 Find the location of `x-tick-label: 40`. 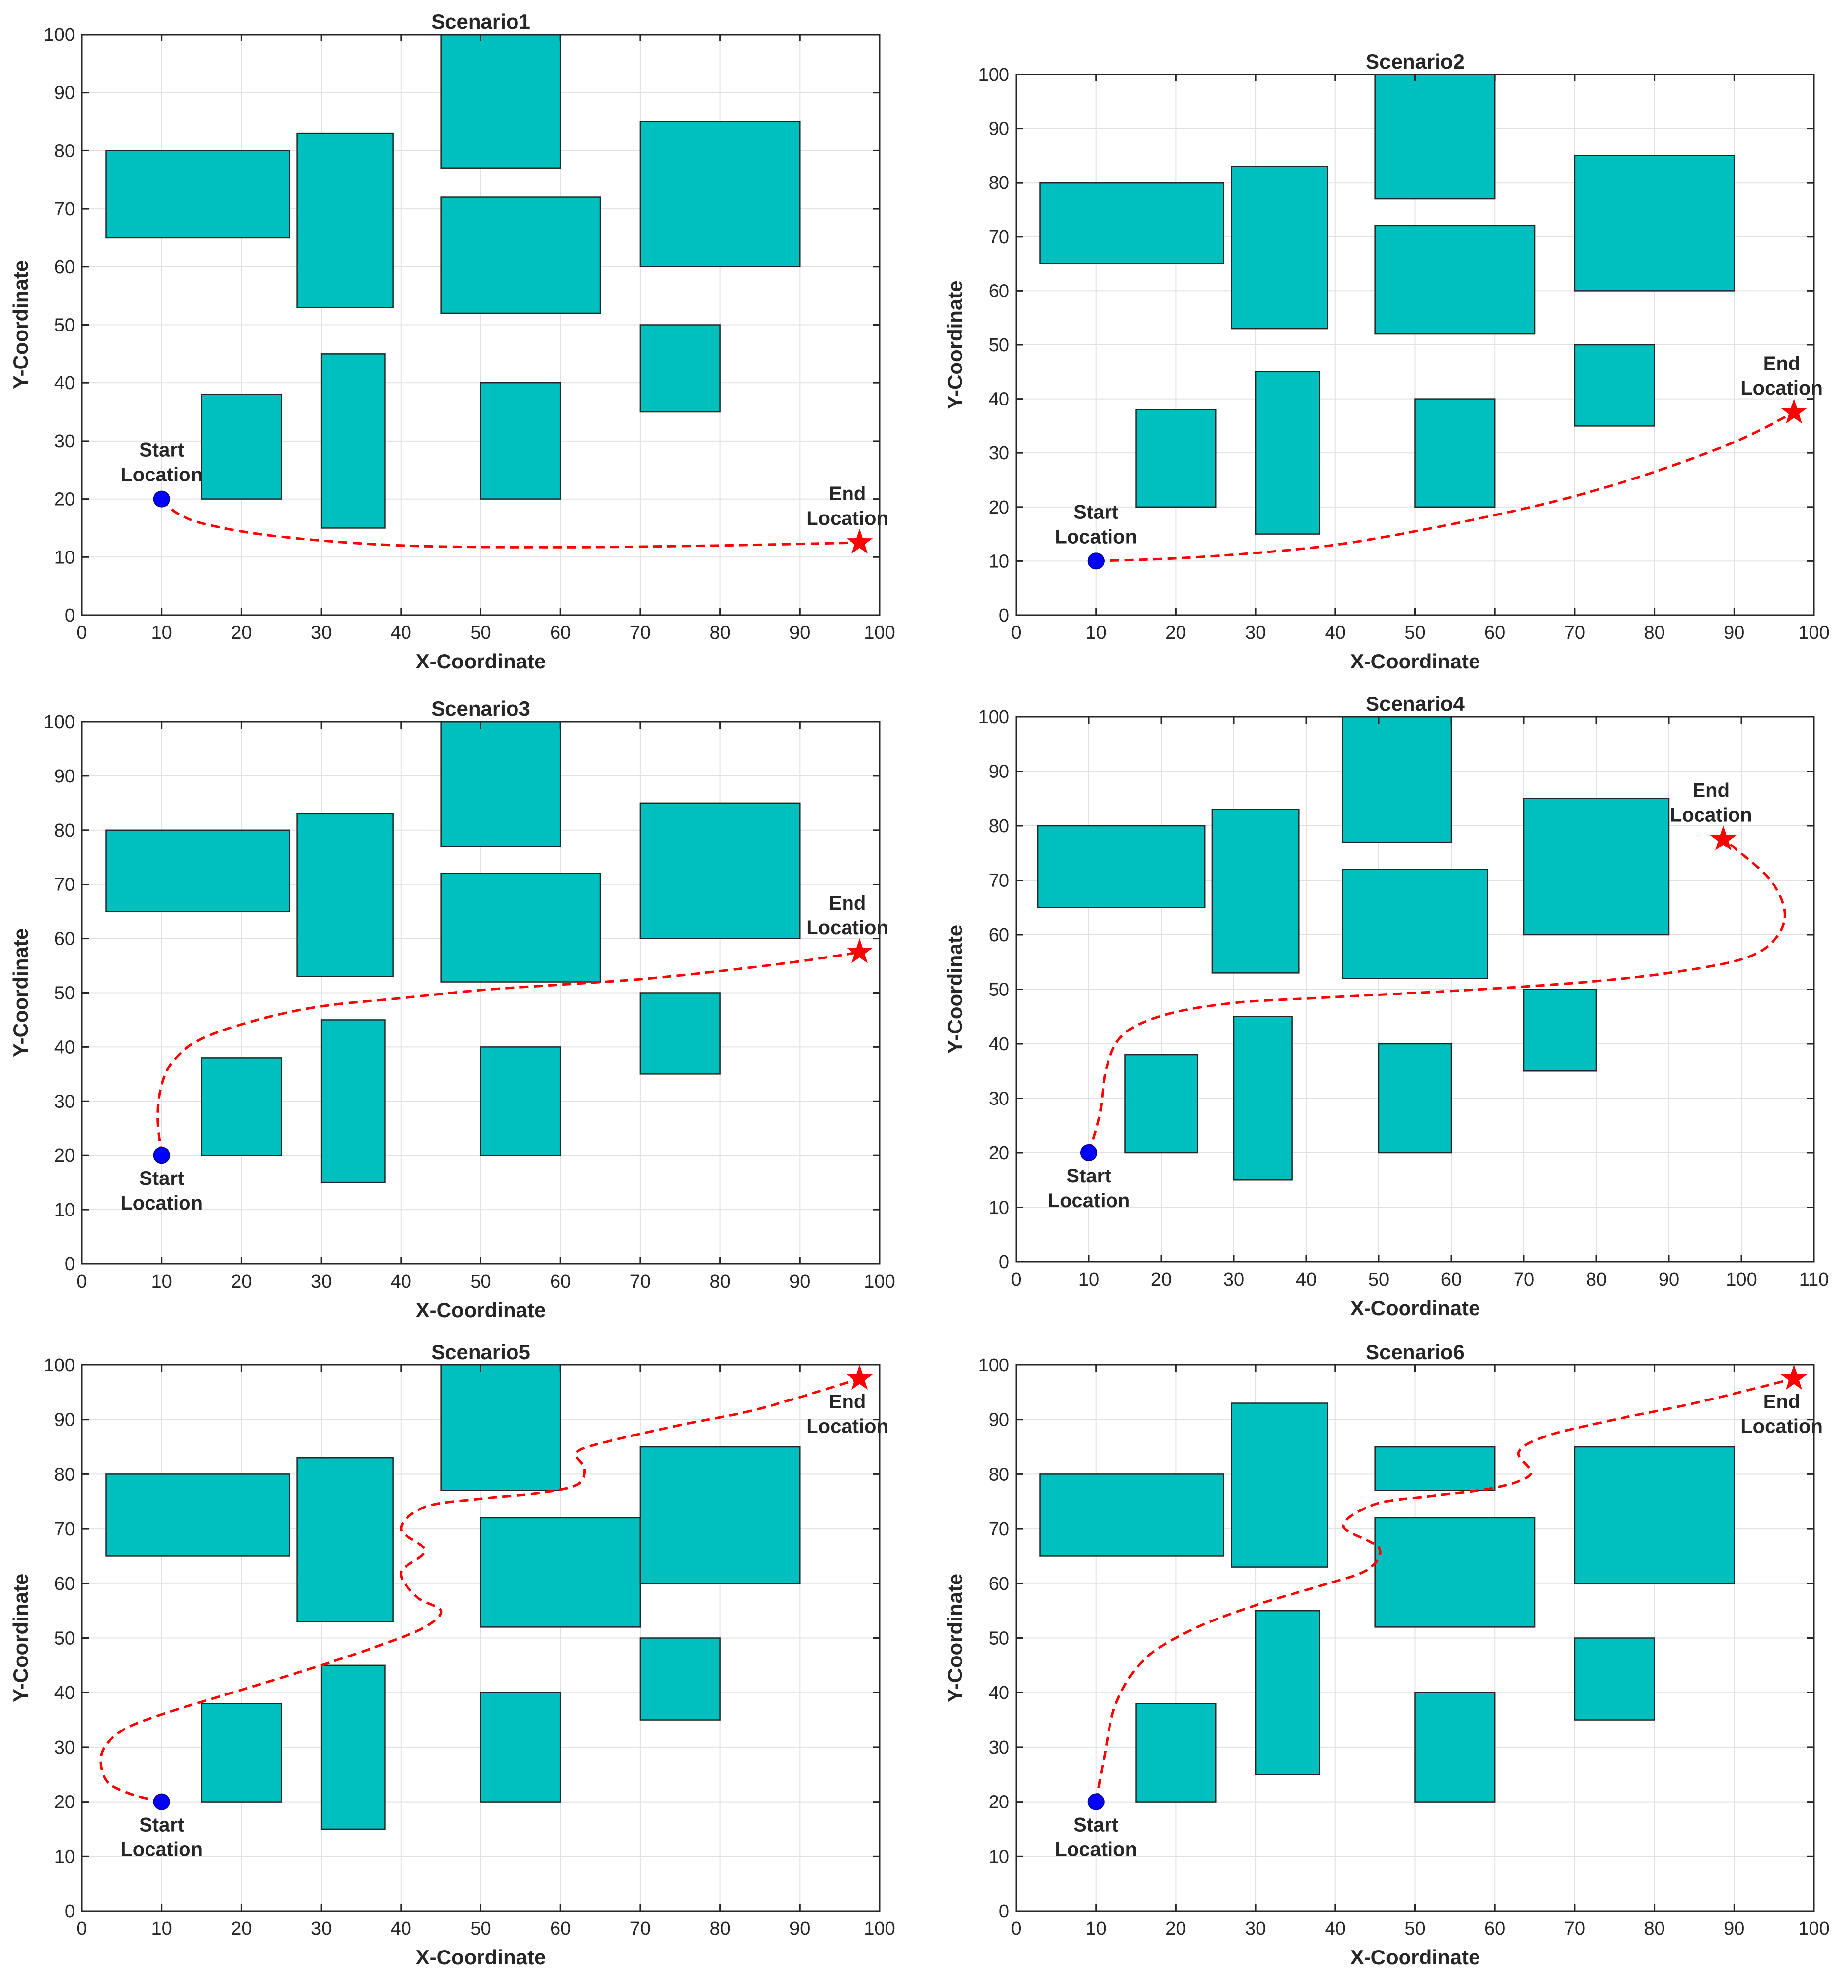

x-tick-label: 40 is located at coordinates (401, 1929).